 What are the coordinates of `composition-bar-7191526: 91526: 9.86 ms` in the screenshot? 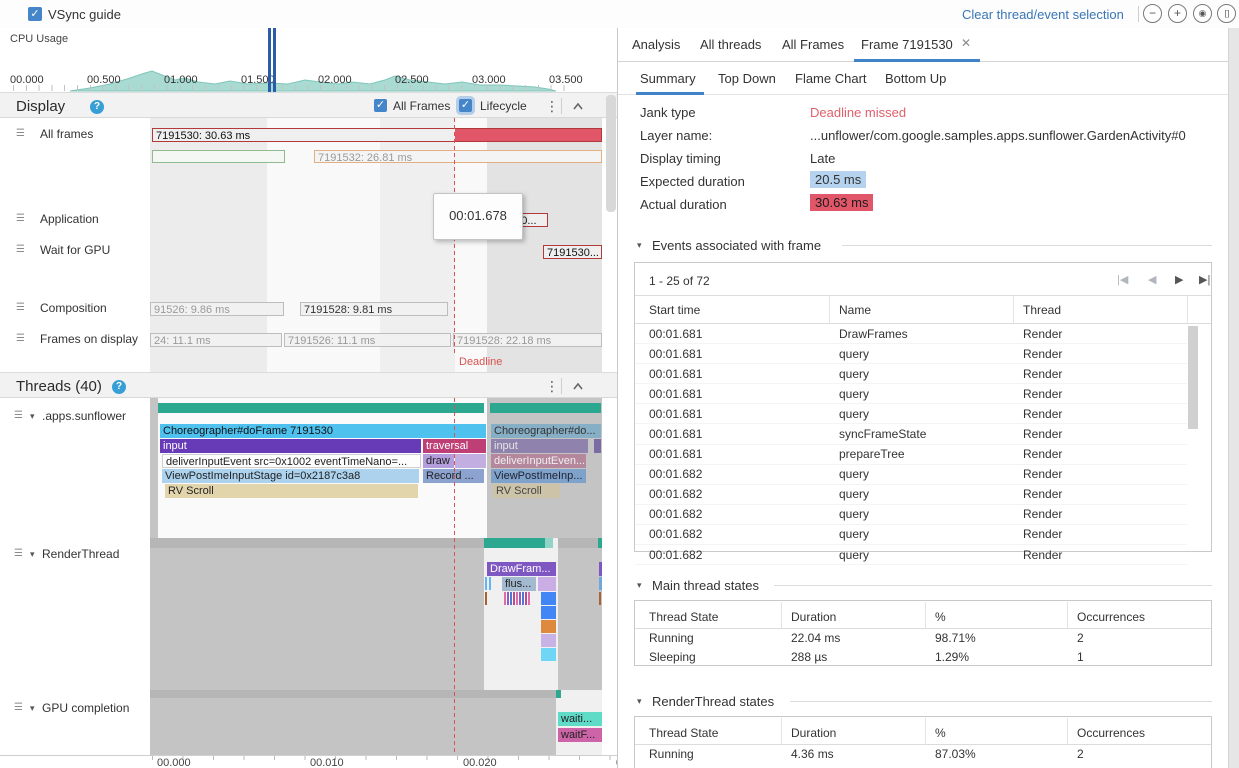 It's located at (217, 309).